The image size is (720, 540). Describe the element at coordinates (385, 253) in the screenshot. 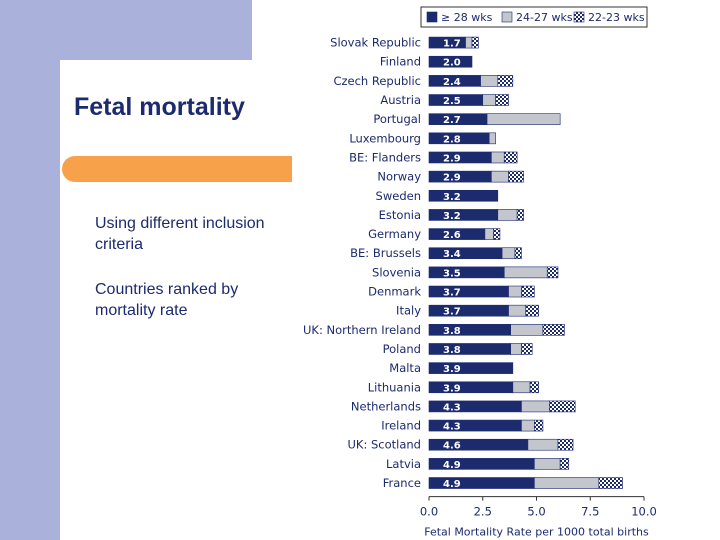

I see `category-label: BE: Brussels` at that location.